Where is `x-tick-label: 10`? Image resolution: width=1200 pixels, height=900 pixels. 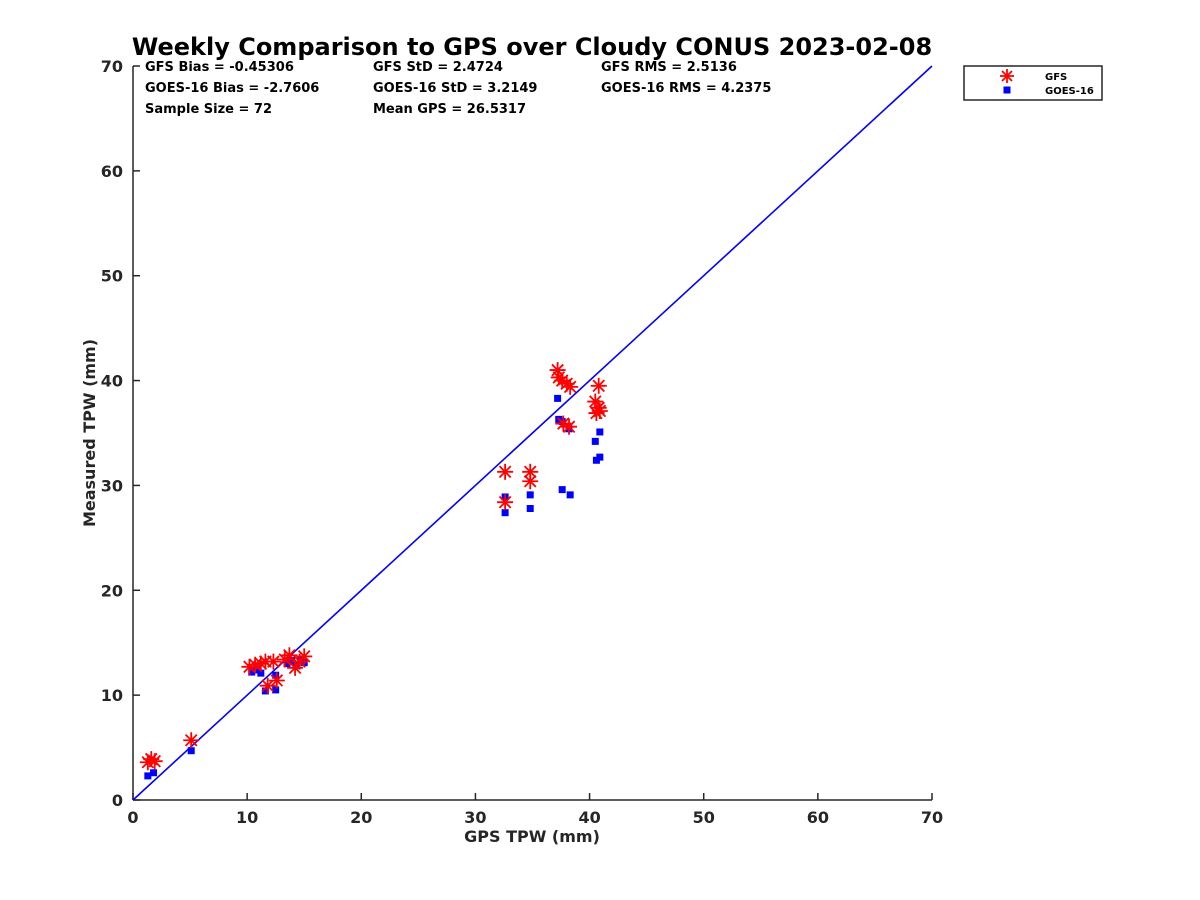
x-tick-label: 10 is located at coordinates (247, 817).